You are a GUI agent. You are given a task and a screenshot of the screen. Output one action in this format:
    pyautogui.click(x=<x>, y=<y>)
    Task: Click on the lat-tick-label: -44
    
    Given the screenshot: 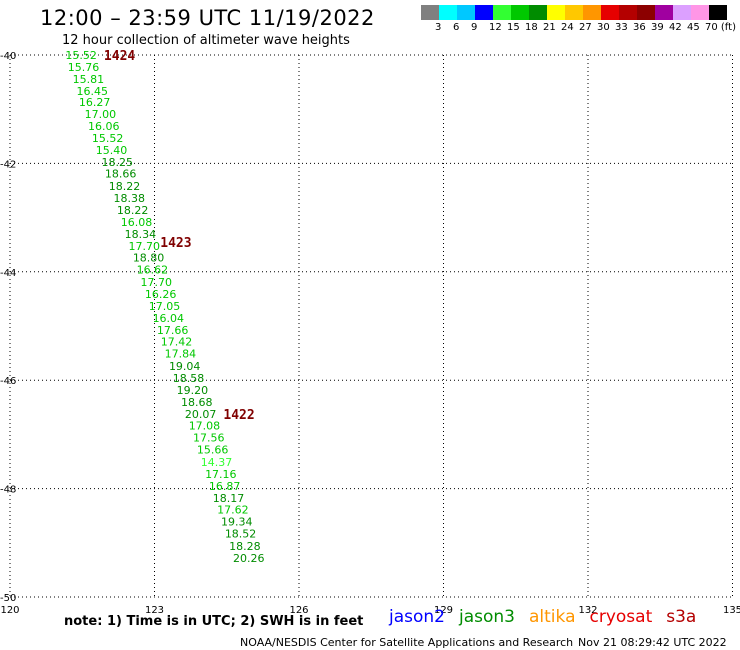 What is the action you would take?
    pyautogui.click(x=8, y=273)
    